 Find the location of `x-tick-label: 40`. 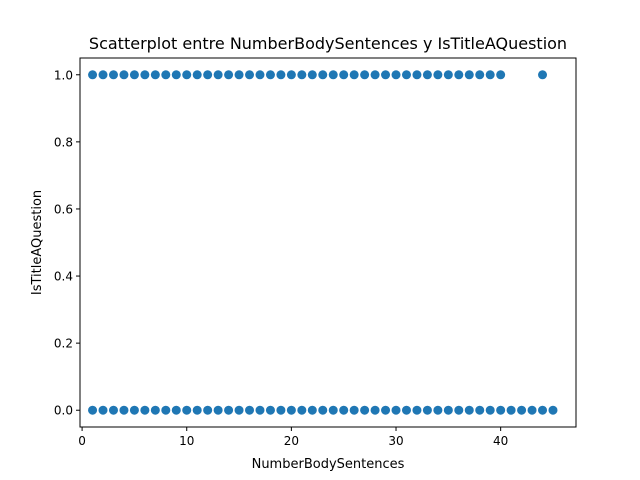

x-tick-label: 40 is located at coordinates (500, 441).